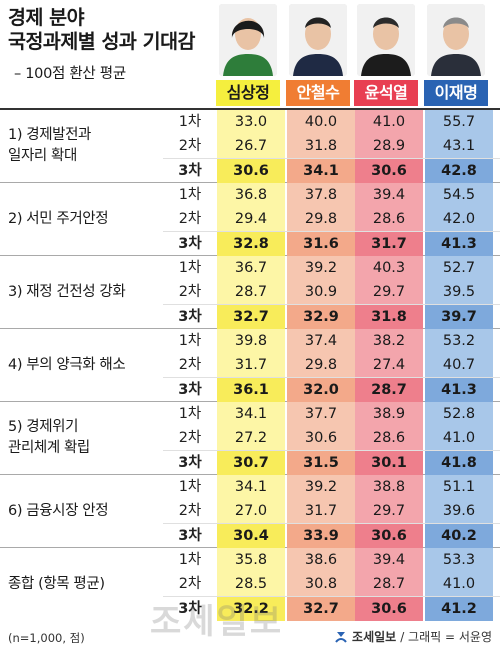 Image resolution: width=500 pixels, height=652 pixels. I want to click on score-row: 2차 27.2 30.6 28.6 41.0, so click(331, 438).